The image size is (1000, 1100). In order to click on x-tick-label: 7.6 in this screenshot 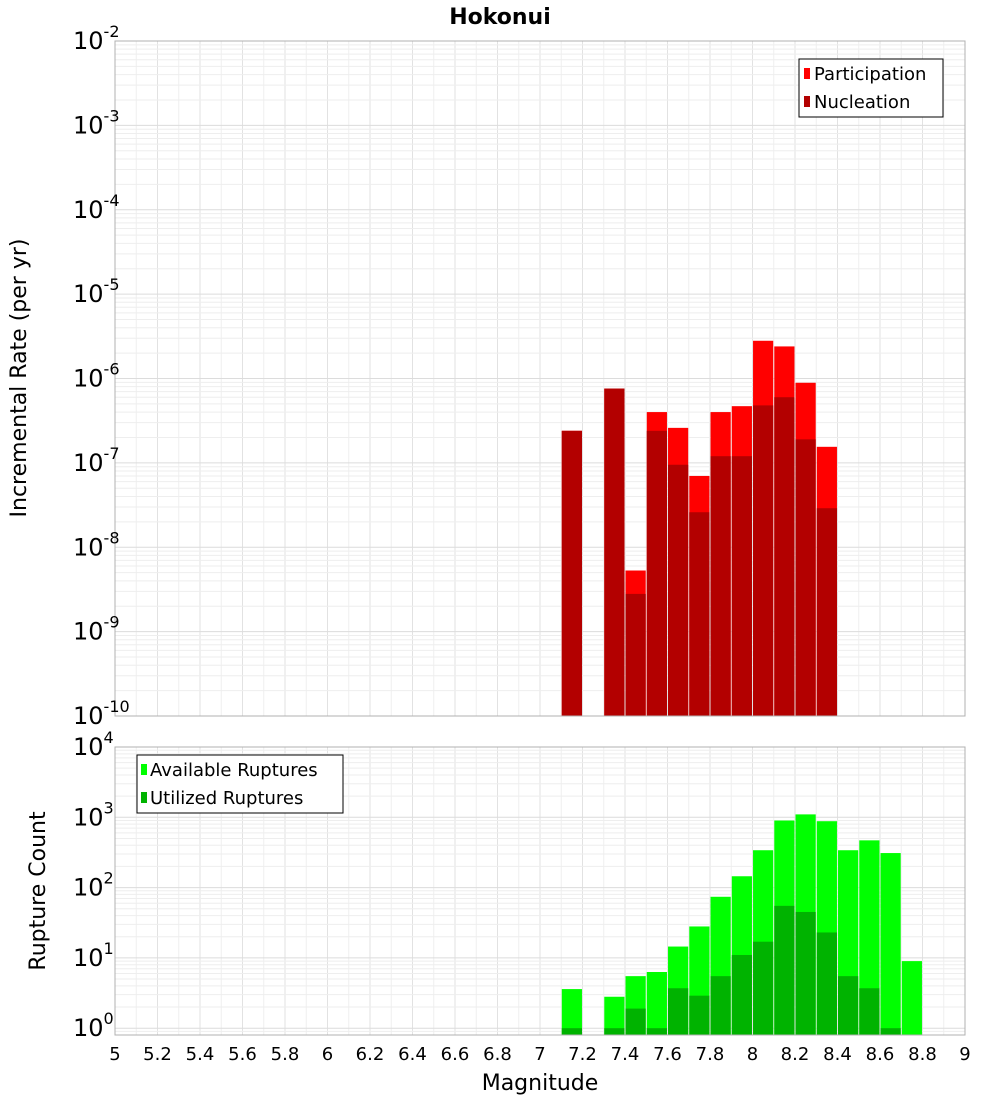, I will do `click(667, 1054)`.